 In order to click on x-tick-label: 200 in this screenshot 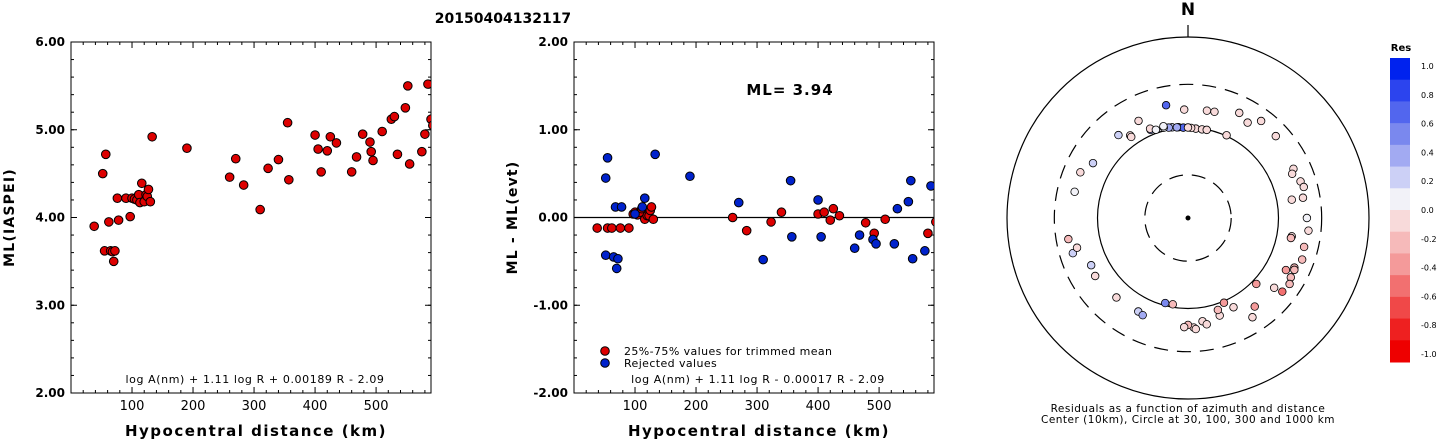, I will do `click(193, 406)`.